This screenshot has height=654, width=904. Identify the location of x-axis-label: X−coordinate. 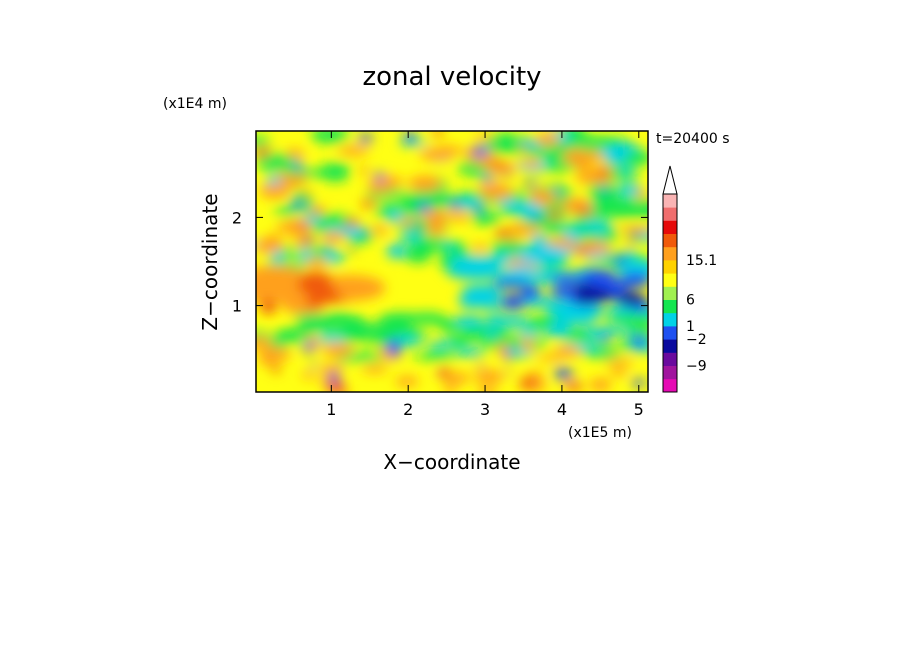
(451, 462).